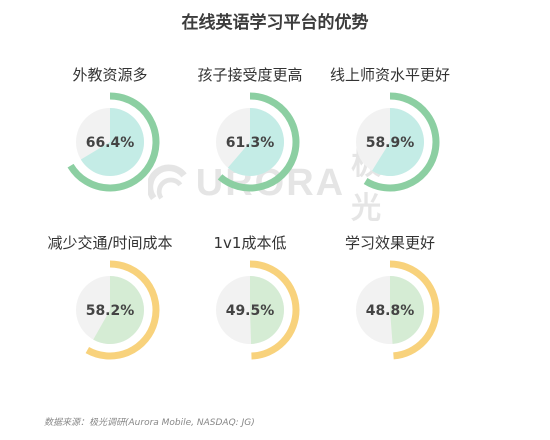 The height and width of the screenshot is (440, 550). I want to click on donut-chart: 49.5%, so click(258, 310).